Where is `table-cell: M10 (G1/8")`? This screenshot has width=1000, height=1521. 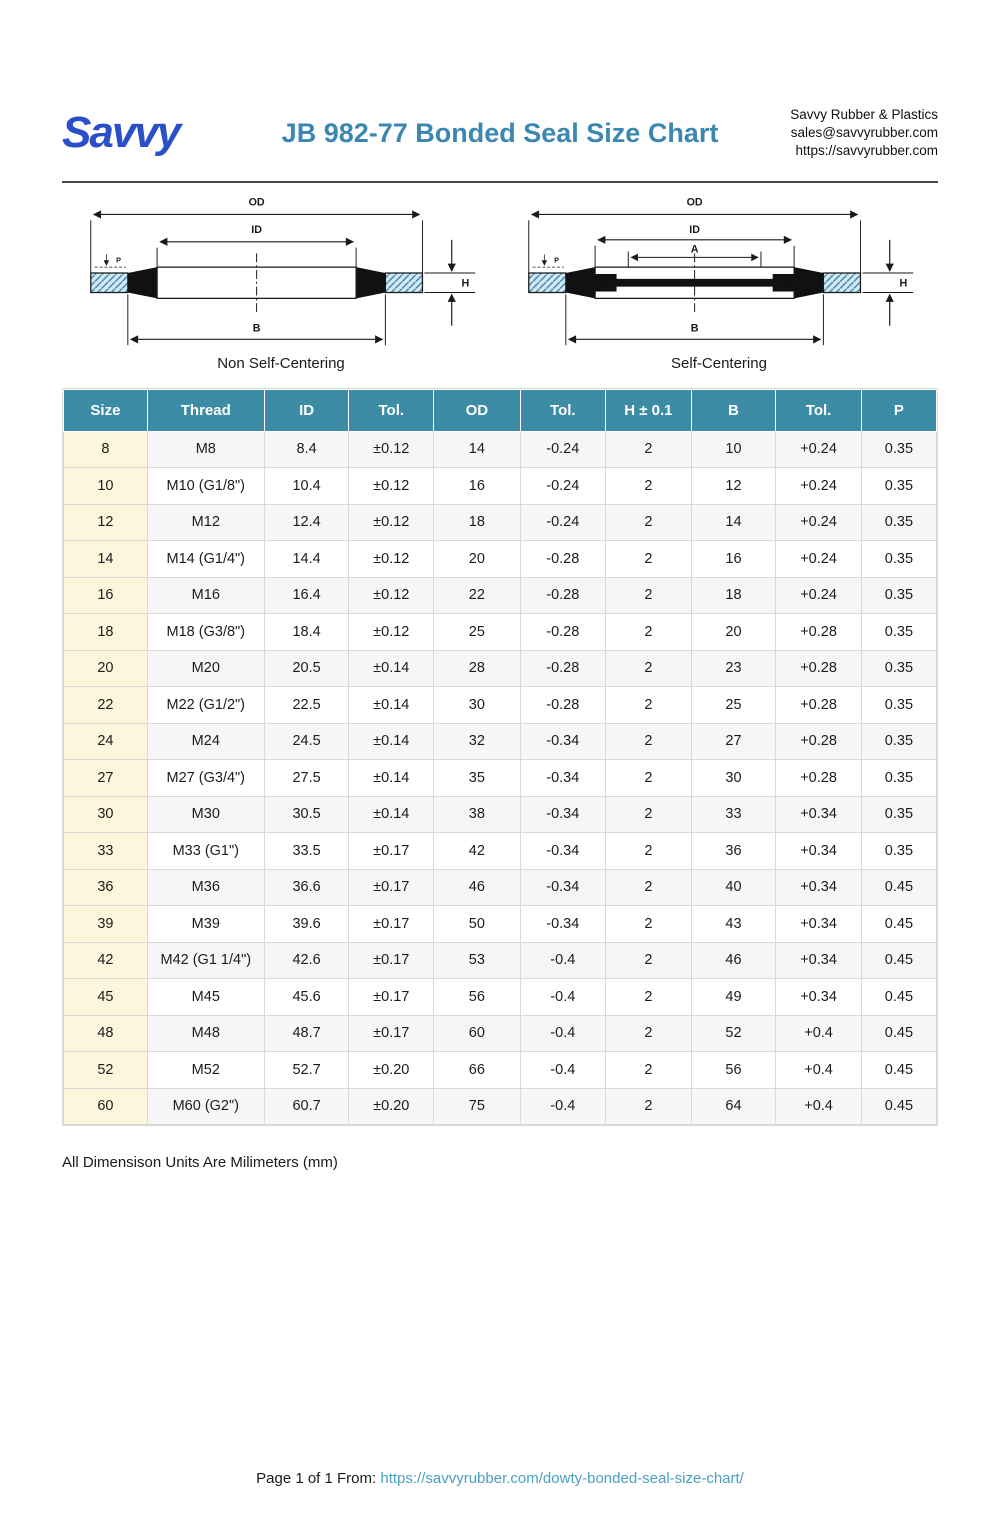
table-cell: M10 (G1/8") is located at coordinates (205, 486).